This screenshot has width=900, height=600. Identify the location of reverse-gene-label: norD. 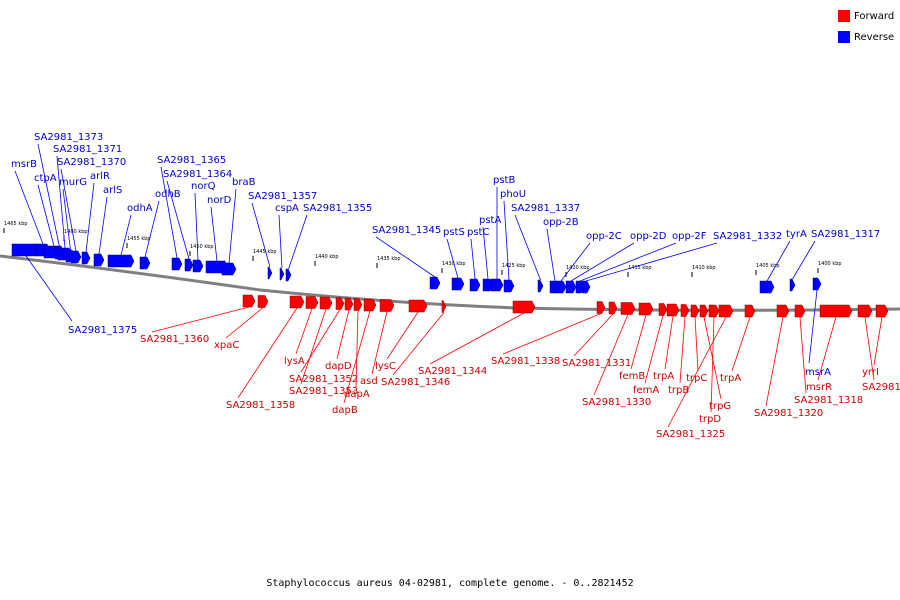
(219, 200).